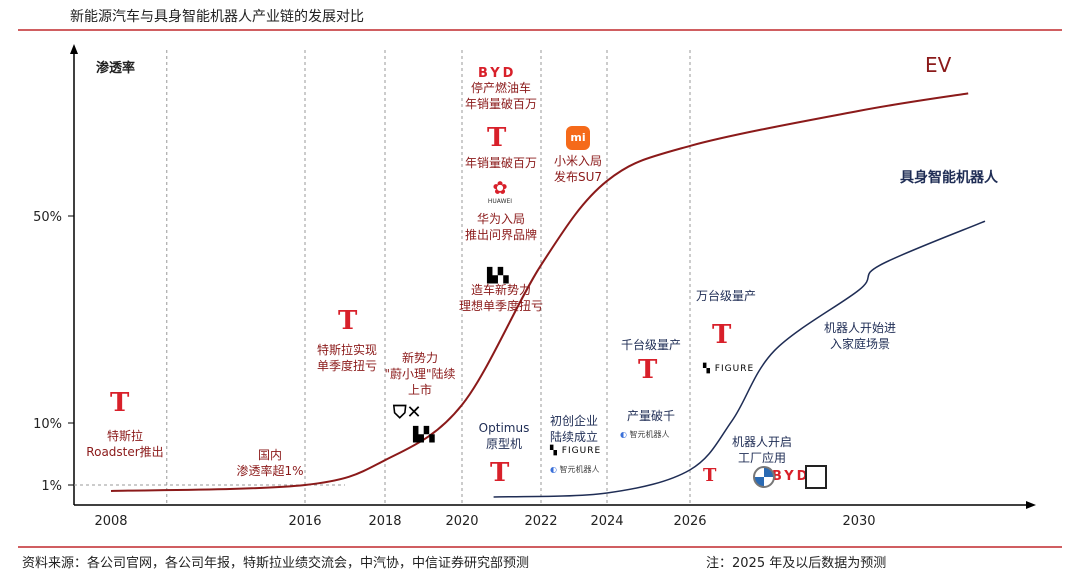 The height and width of the screenshot is (579, 1080). I want to click on x-tick-label: 2026, so click(689, 521).